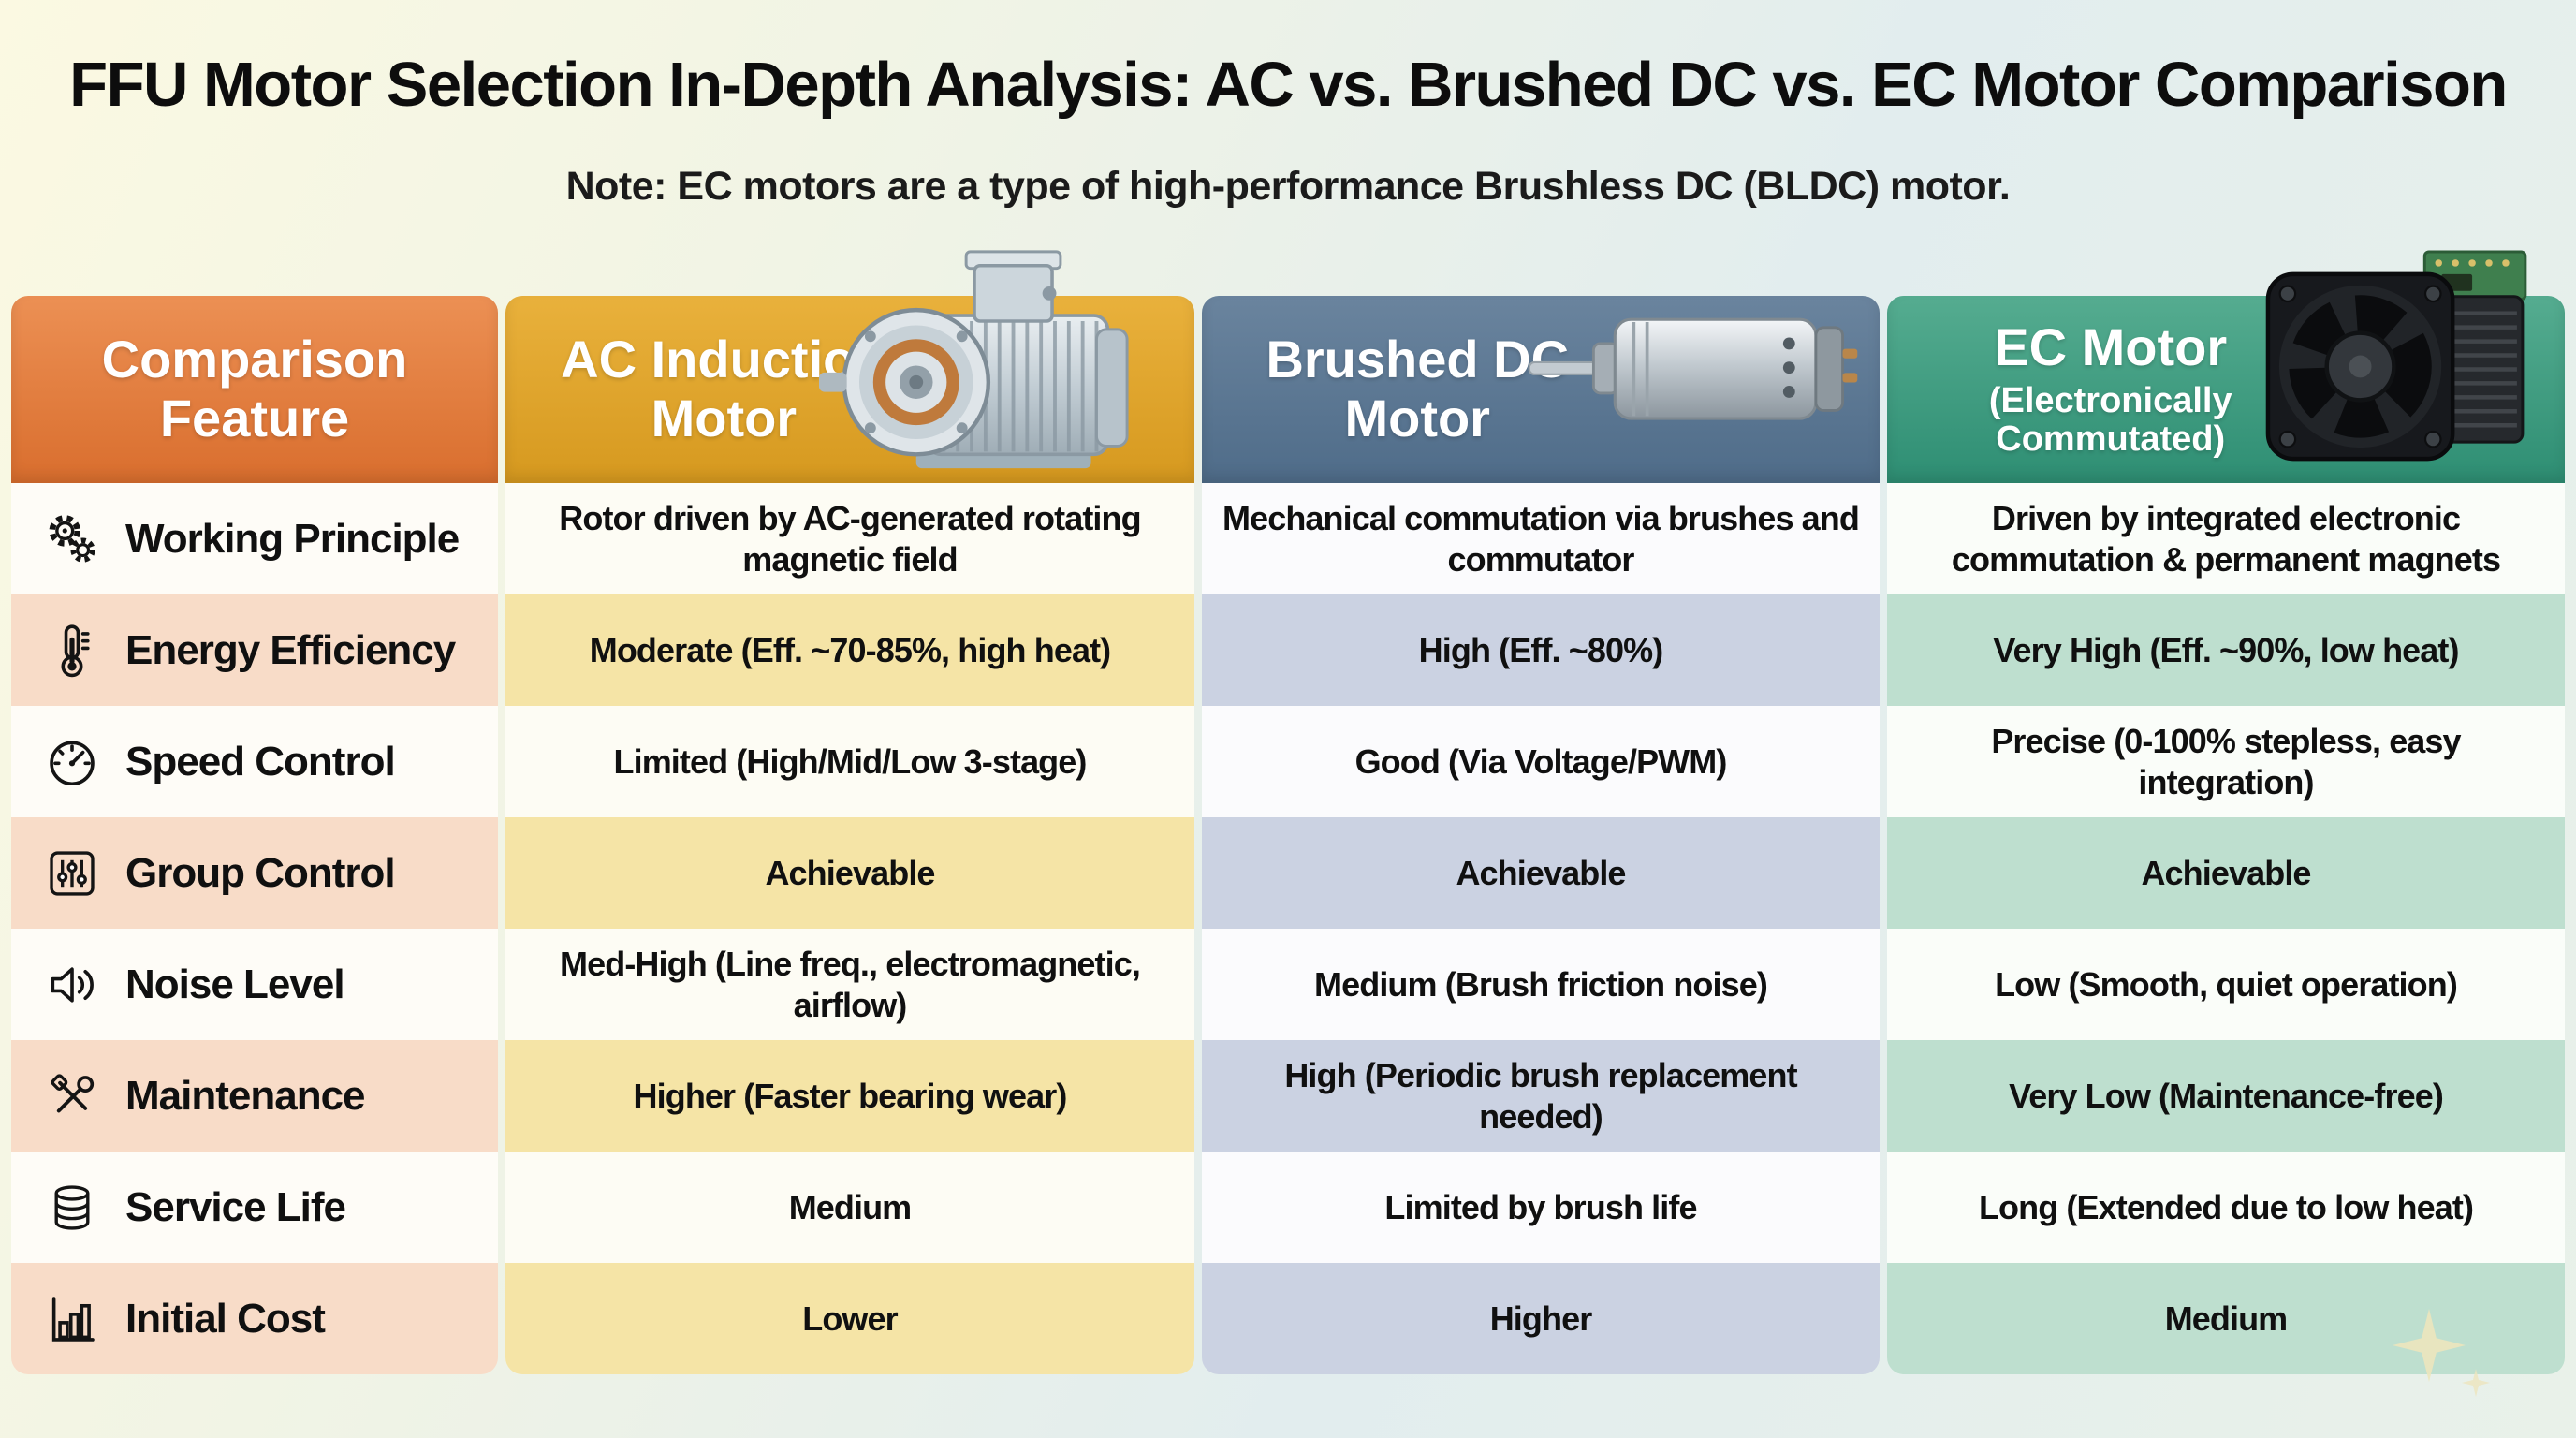 This screenshot has height=1438, width=2576. What do you see at coordinates (290, 649) in the screenshot?
I see `feature-label: Energy Efficiency` at bounding box center [290, 649].